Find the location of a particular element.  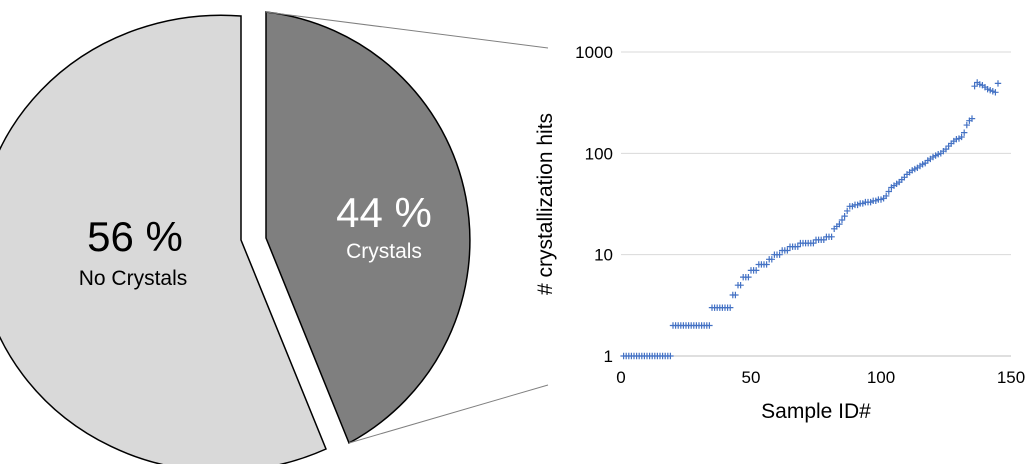

x-axis-label: Sample ID# is located at coordinates (816, 411).